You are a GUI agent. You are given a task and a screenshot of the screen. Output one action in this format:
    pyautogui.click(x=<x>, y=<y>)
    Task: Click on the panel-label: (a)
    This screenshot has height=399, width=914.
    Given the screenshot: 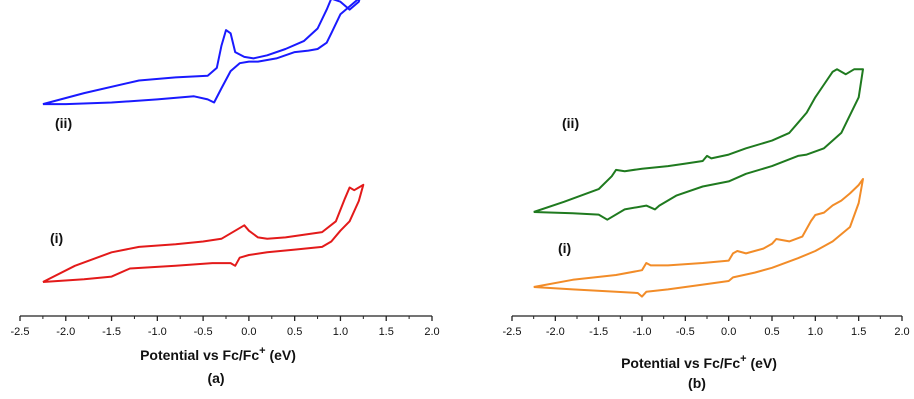 What is the action you would take?
    pyautogui.click(x=215, y=378)
    